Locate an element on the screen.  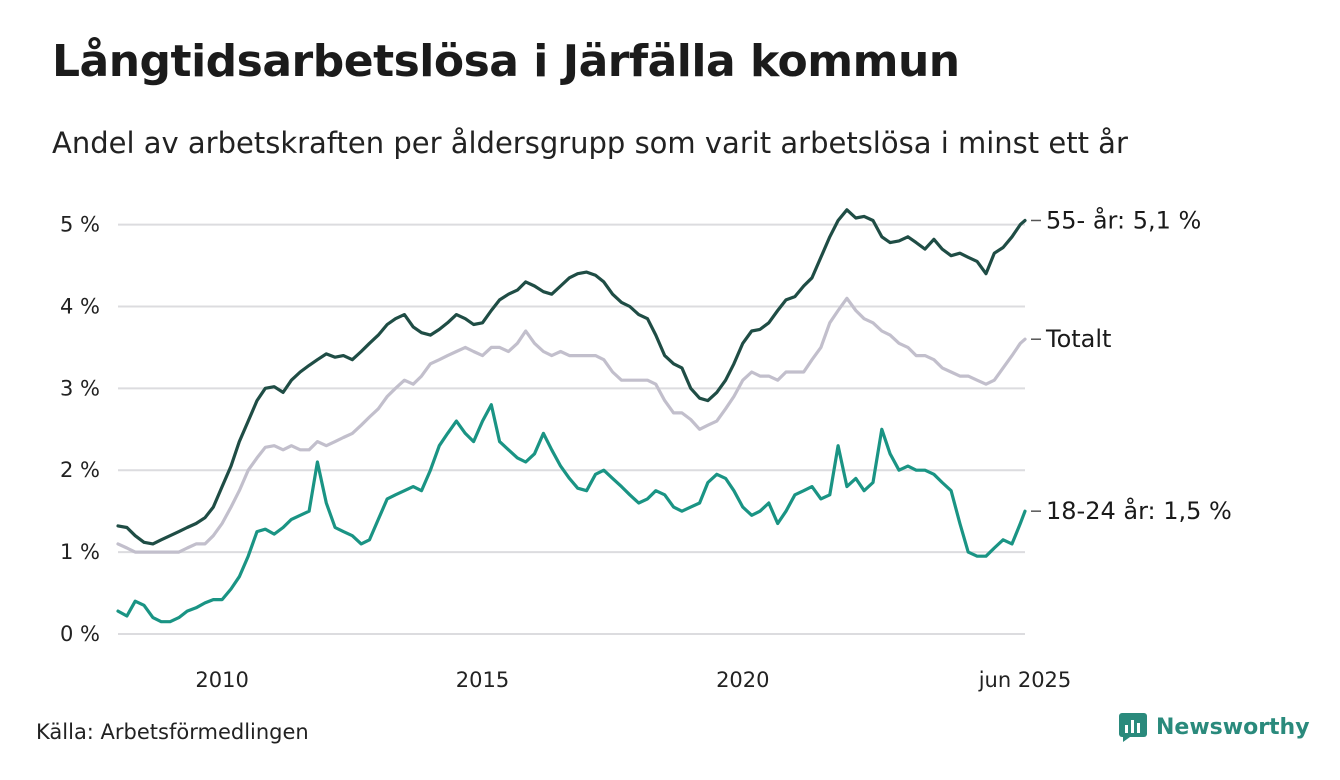
series-end-labels: 55- år: 5,1 % Totalt 18-24 år: 1,5 % is located at coordinates (1131, 365).